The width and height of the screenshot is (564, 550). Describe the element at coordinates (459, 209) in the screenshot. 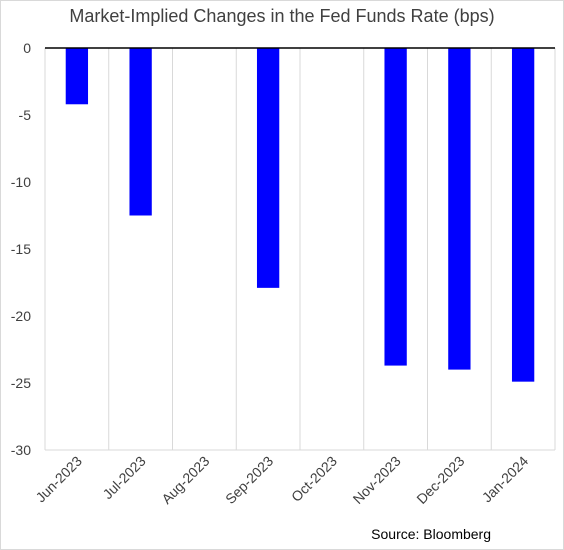

I see `bar-dec-2023` at that location.